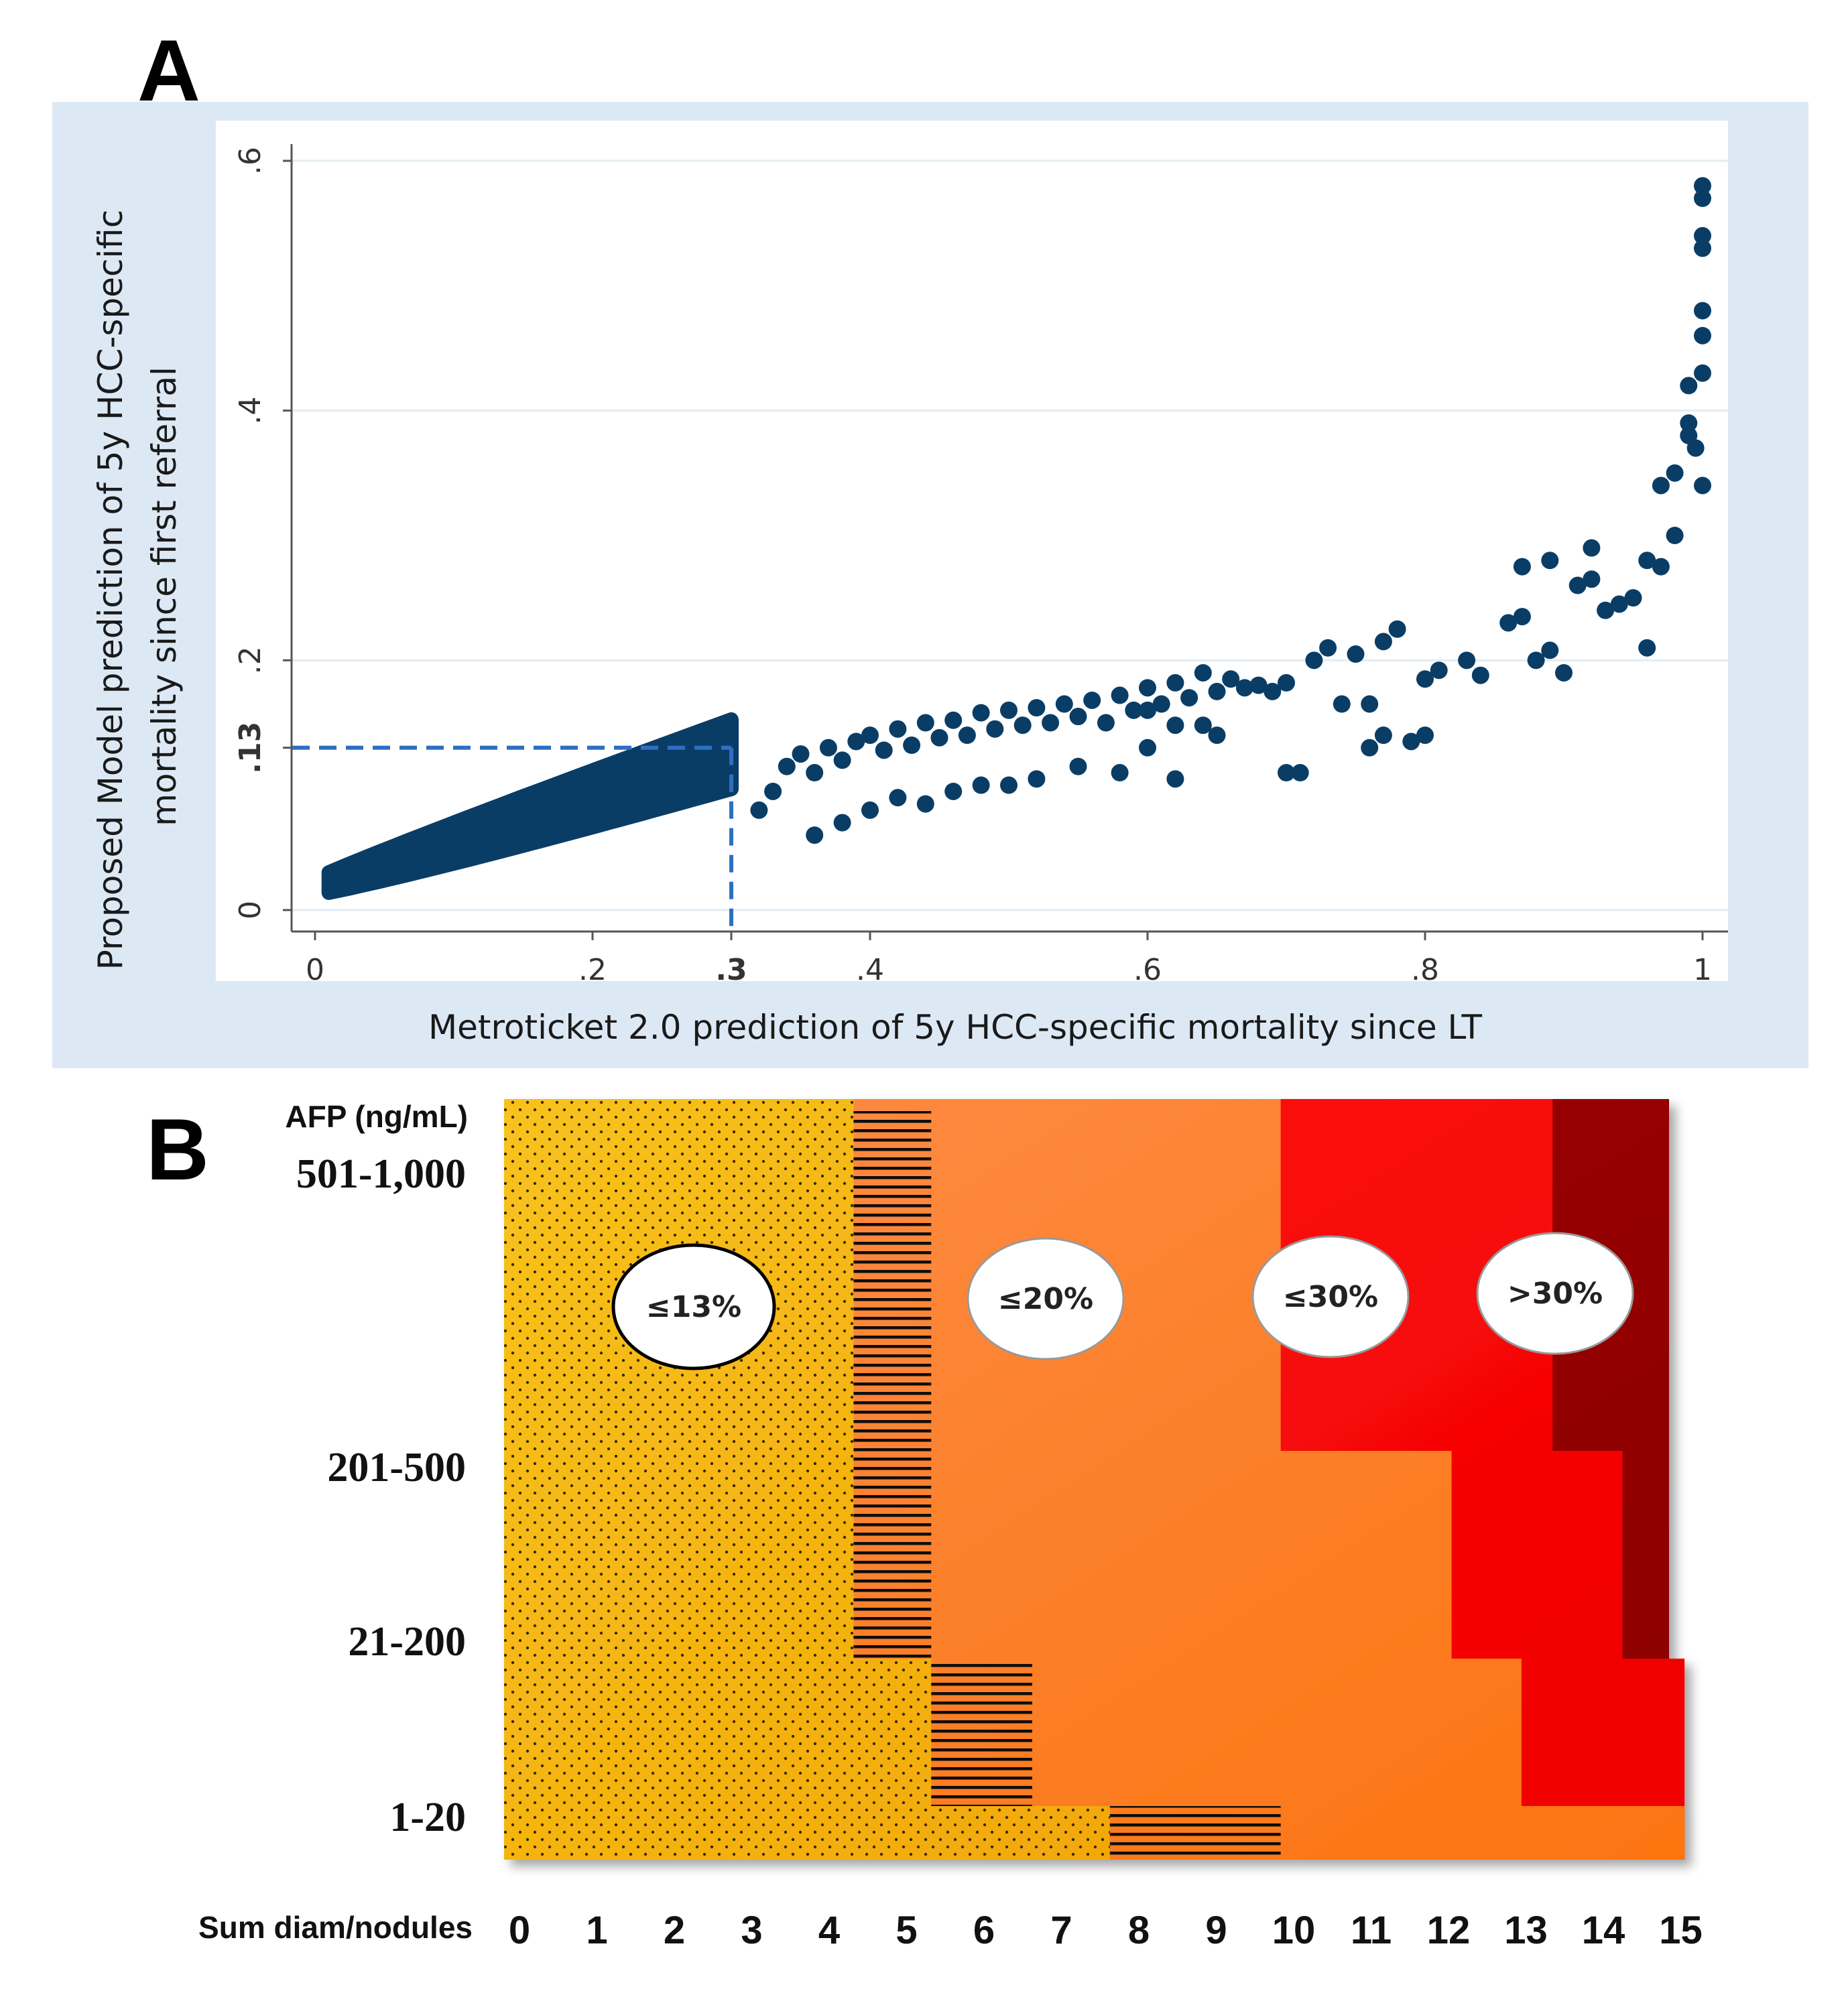 This screenshot has height=1989, width=1848. Describe the element at coordinates (376, 1116) in the screenshot. I see `panel-b-y-header: AFP (ng/mL)` at that location.